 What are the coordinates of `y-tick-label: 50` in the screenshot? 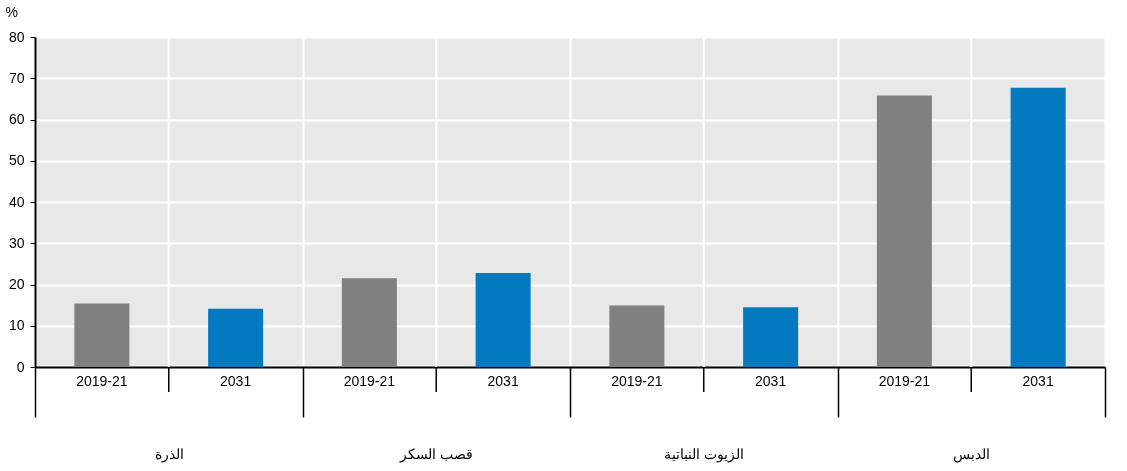 It's located at (16, 160).